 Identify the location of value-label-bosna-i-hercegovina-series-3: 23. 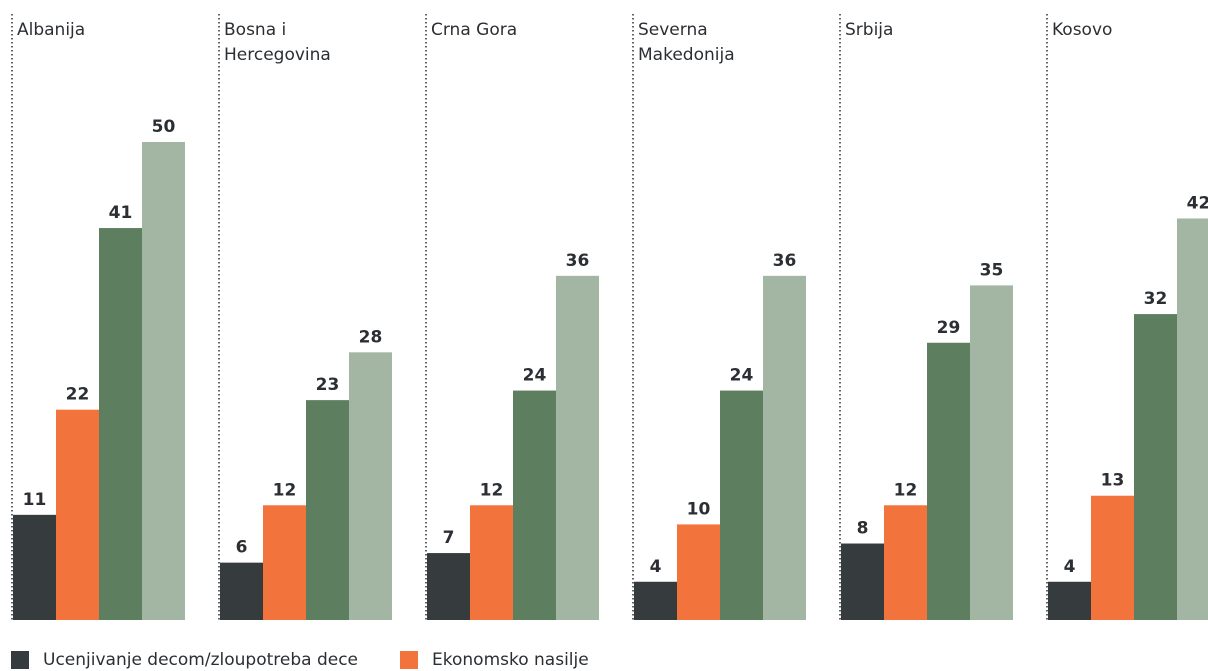
(328, 385).